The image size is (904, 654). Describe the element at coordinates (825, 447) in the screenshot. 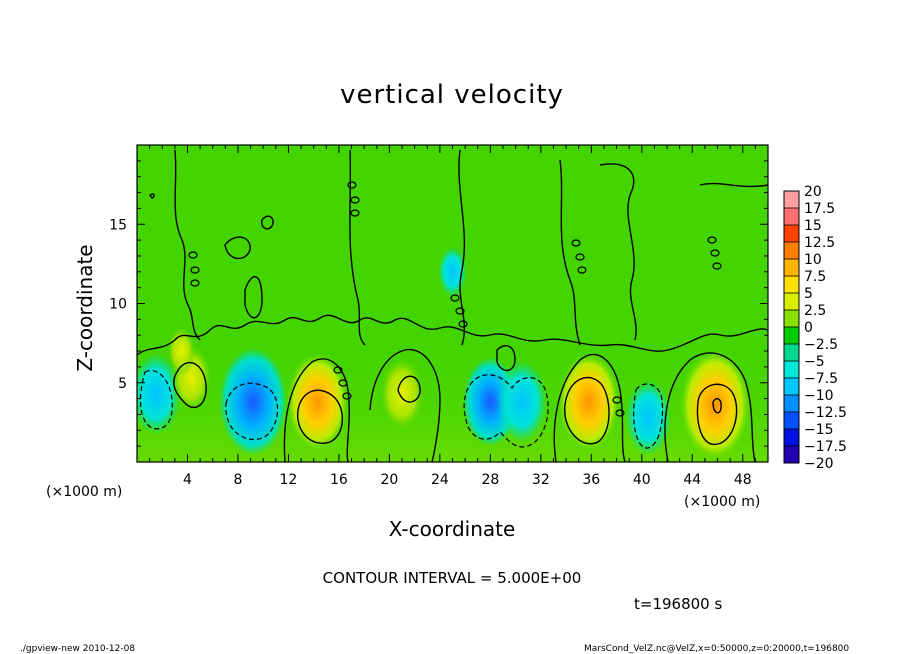

I see `colorbar-label: −17.5` at that location.